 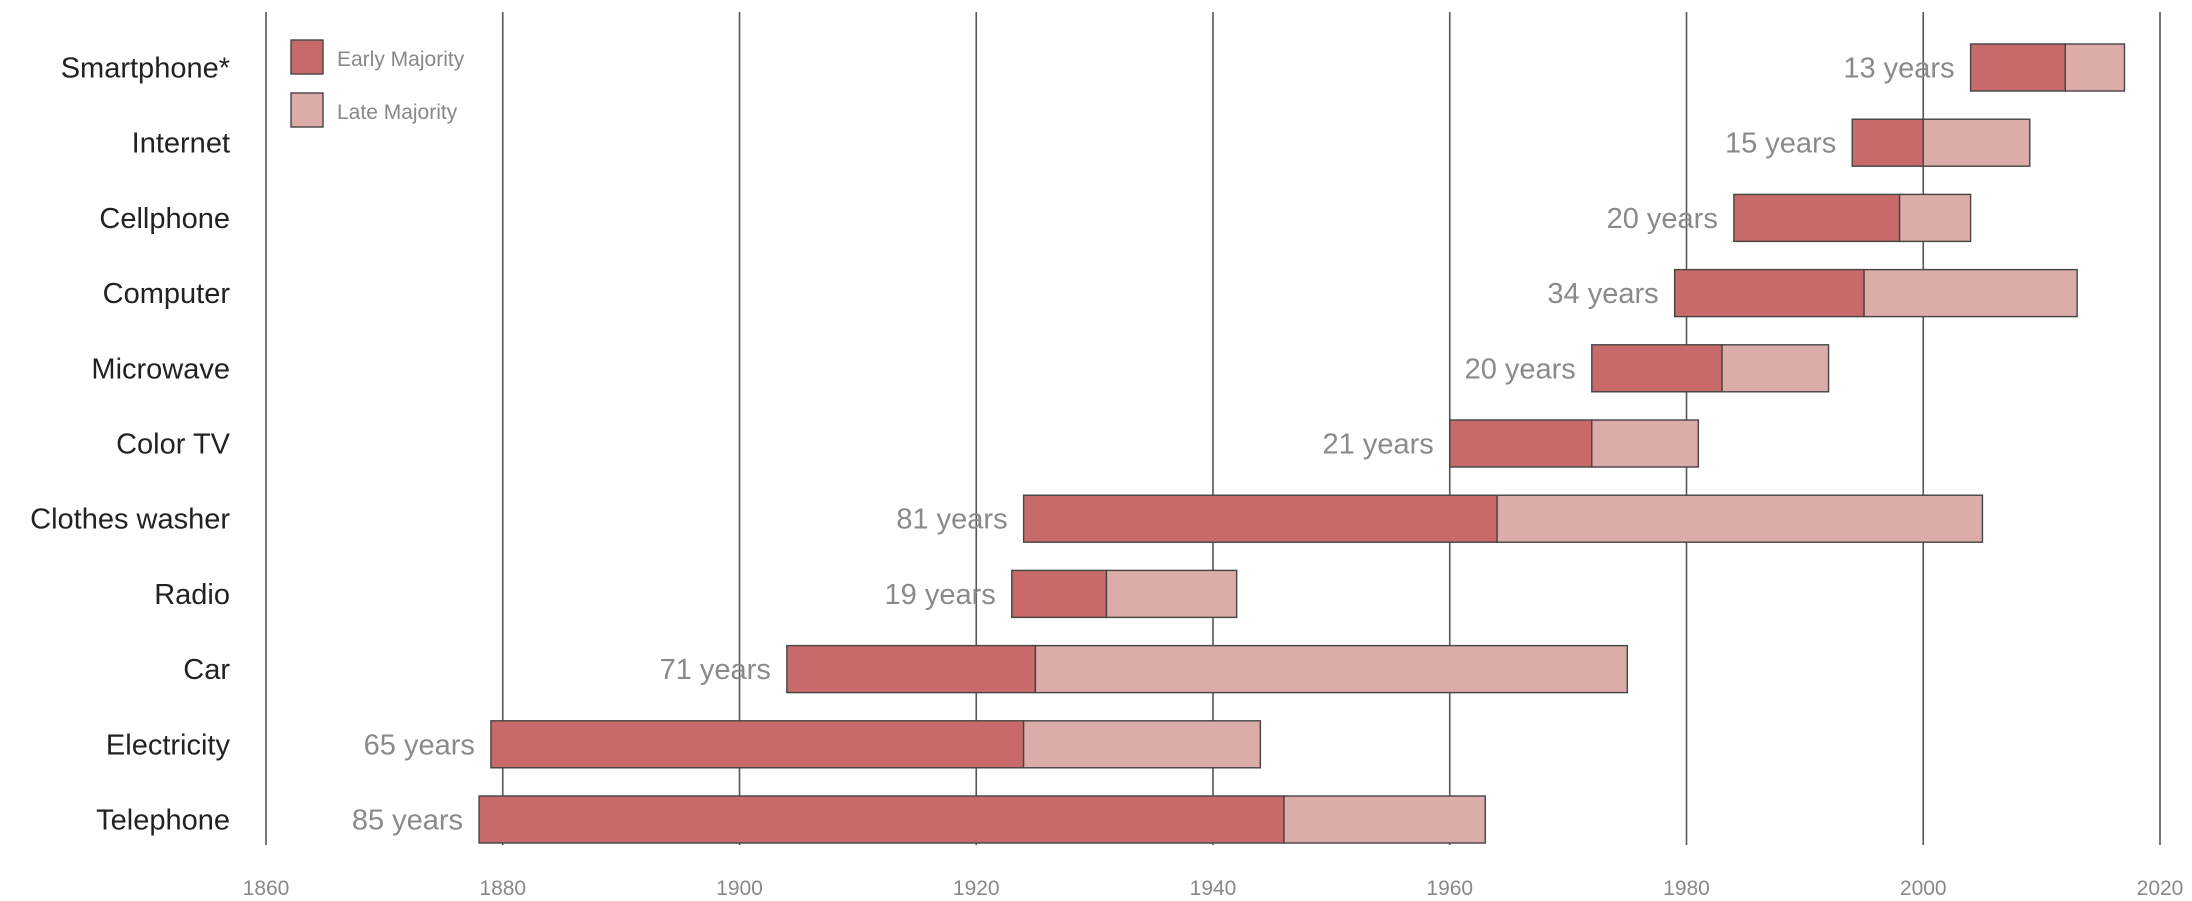 I want to click on duration-label-car: 71 years, so click(x=715, y=670).